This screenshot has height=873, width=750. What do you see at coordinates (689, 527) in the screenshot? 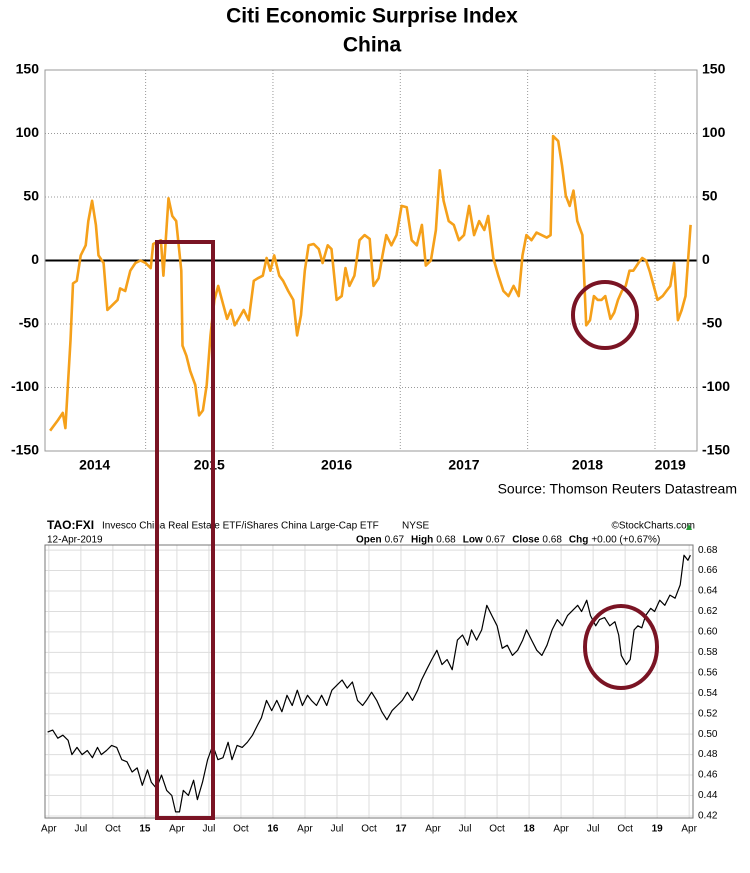
I see `up-arrow` at bounding box center [689, 527].